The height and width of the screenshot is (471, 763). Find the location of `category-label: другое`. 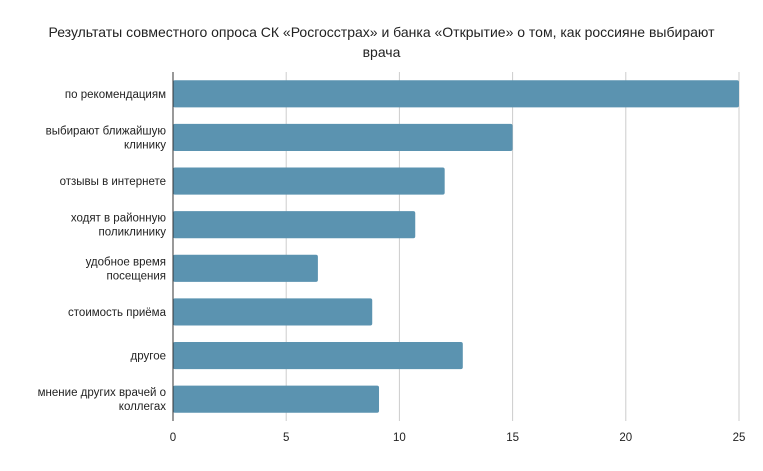

category-label: другое is located at coordinates (148, 357).